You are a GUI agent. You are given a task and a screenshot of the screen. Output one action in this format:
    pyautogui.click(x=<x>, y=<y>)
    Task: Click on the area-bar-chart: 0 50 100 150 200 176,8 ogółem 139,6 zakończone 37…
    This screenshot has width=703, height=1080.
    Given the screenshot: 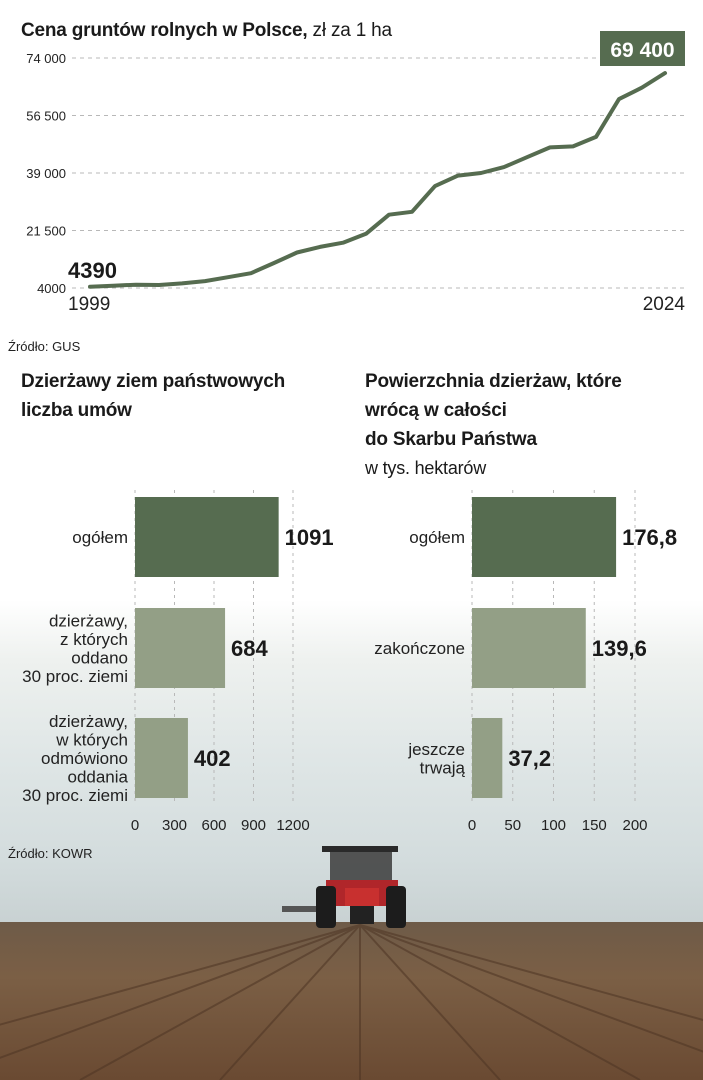 What is the action you would take?
    pyautogui.click(x=525, y=662)
    